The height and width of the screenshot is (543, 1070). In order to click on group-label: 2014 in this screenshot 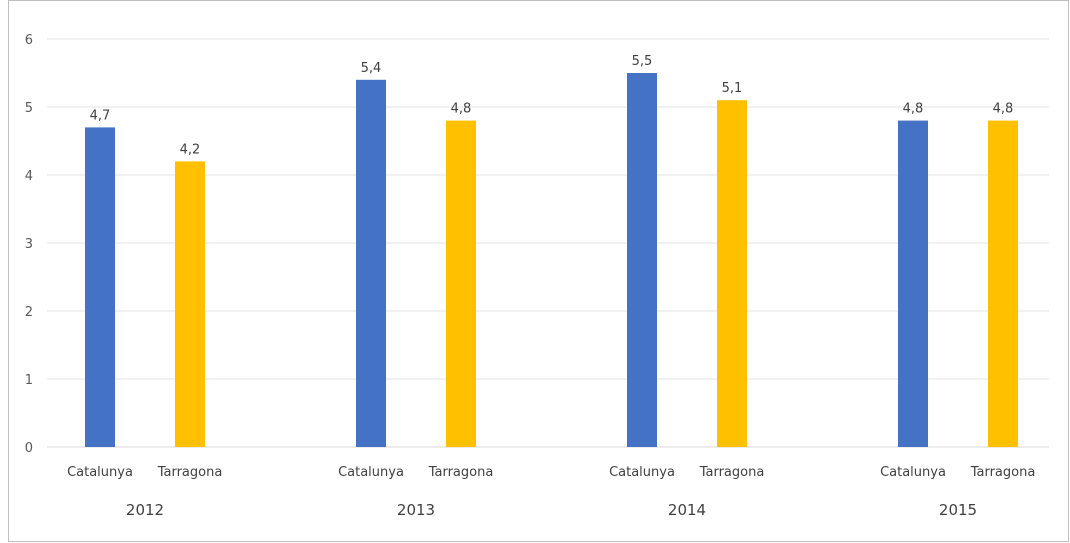, I will do `click(687, 510)`.